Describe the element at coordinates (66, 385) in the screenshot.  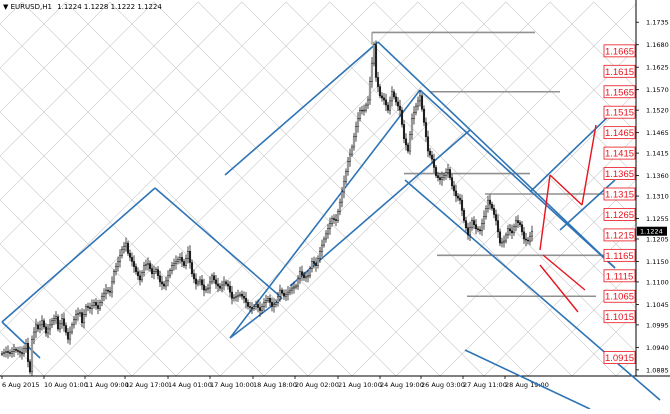
I see `time-tick-label: 10 Aug 01:00` at that location.